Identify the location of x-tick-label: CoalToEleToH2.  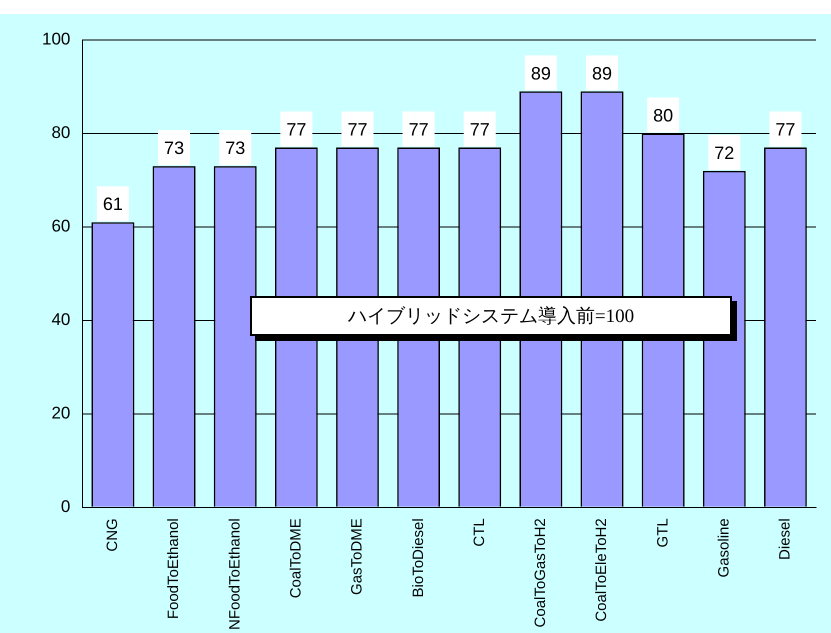
(601, 570).